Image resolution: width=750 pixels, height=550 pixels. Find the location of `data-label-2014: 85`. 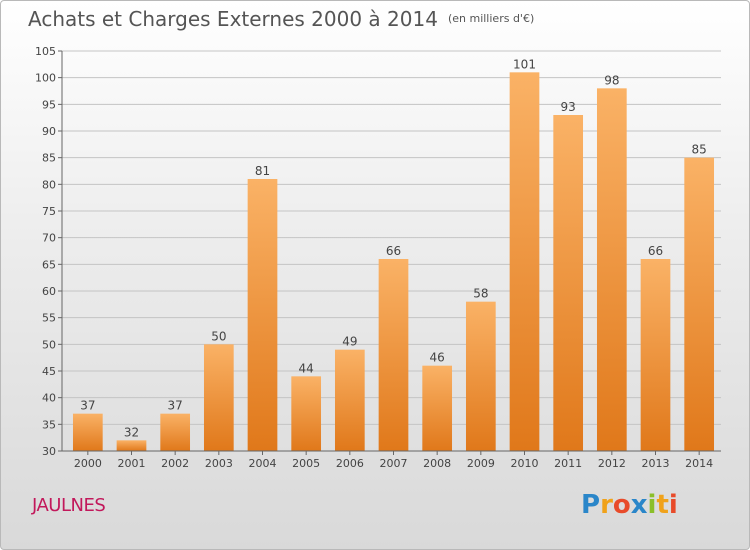

data-label-2014: 85 is located at coordinates (699, 150).